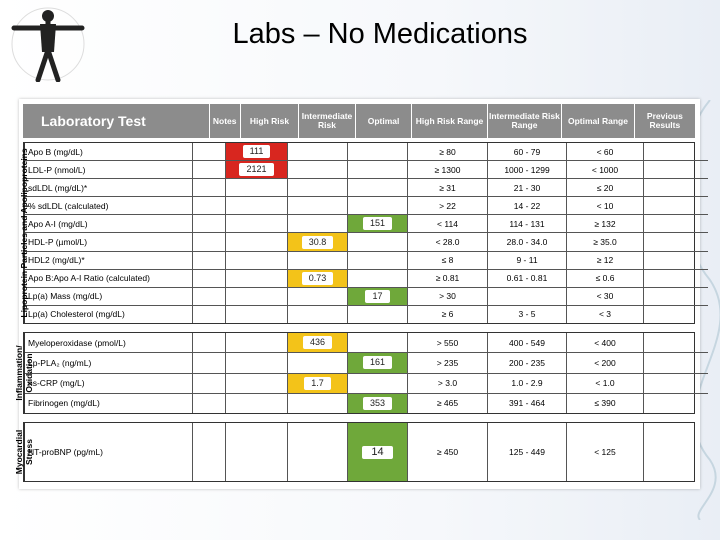  I want to click on intermediate-range-cell, so click(526, 296).